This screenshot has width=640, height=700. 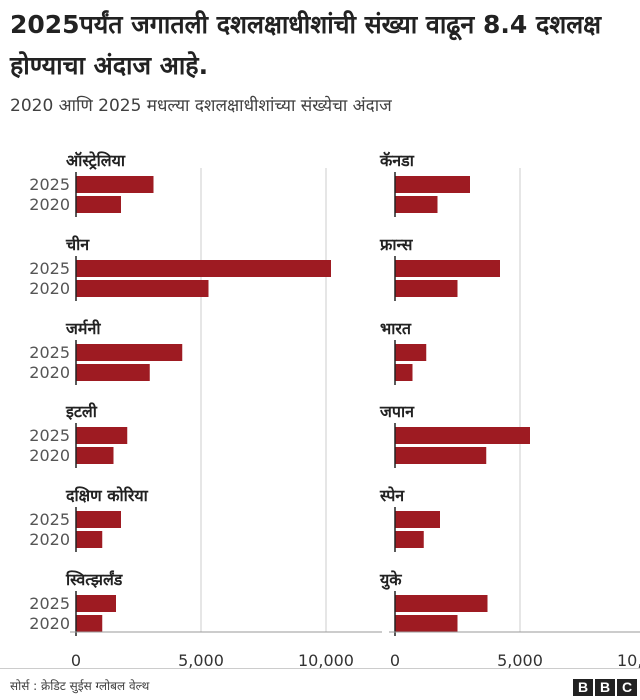 I want to click on bbc-logo: B B C, so click(x=605, y=687).